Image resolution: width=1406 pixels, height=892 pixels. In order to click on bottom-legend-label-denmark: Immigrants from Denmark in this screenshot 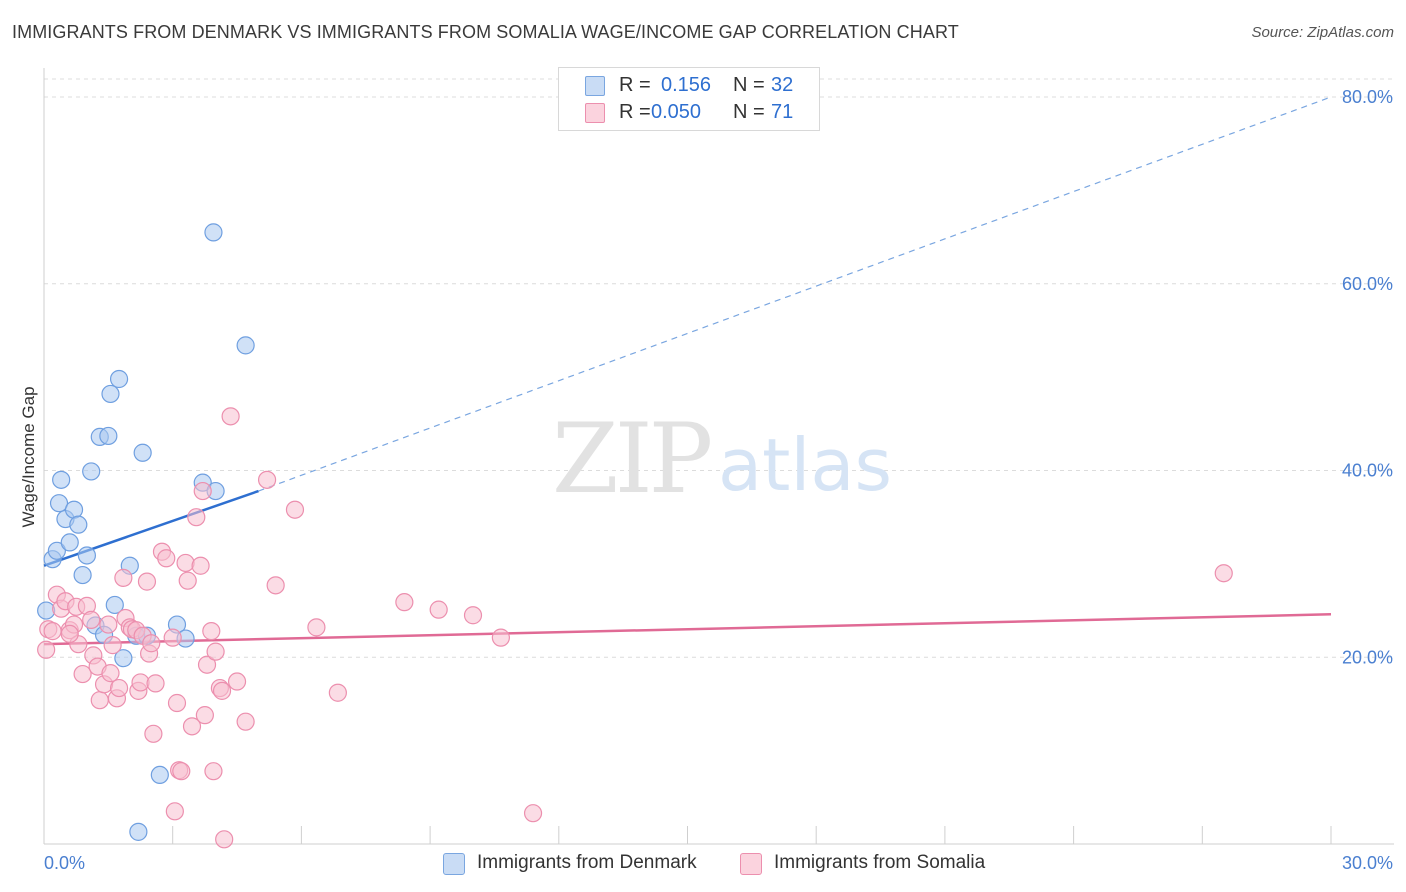, I will do `click(587, 862)`.